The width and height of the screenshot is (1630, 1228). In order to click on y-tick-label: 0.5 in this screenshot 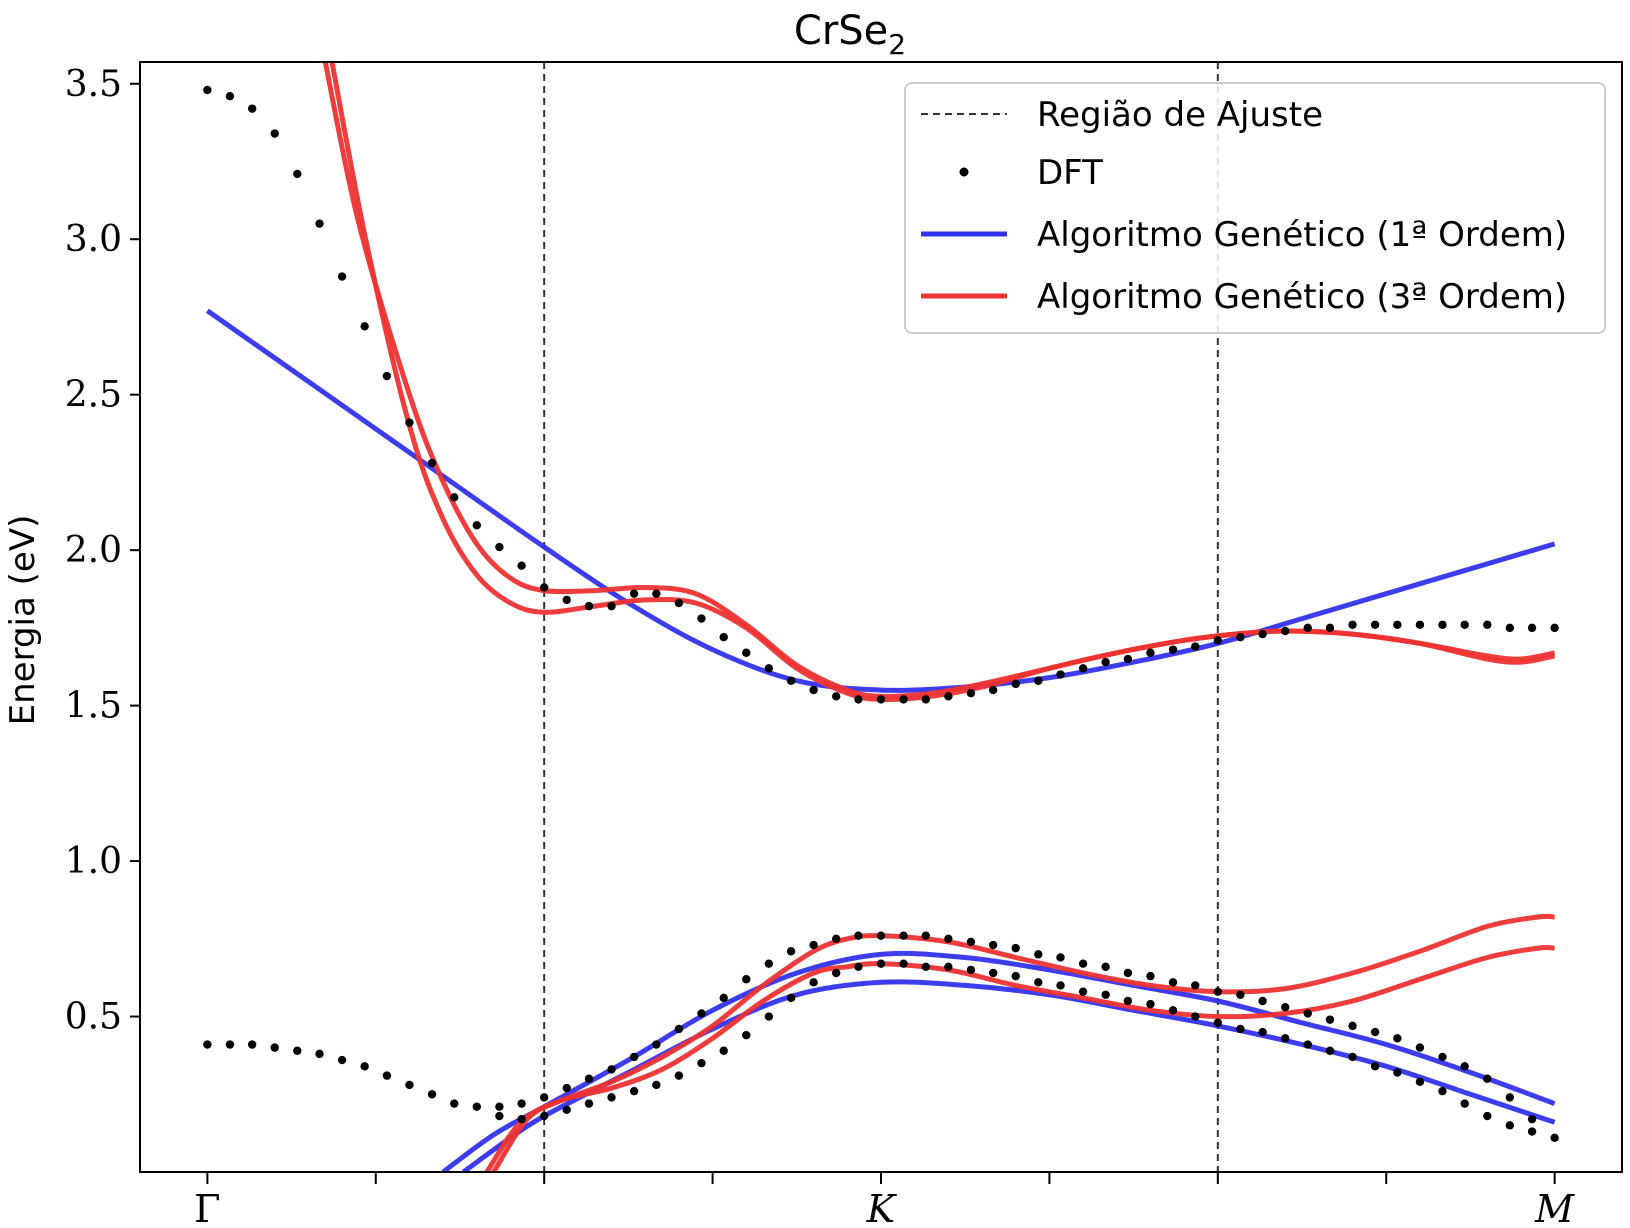, I will do `click(93, 1017)`.